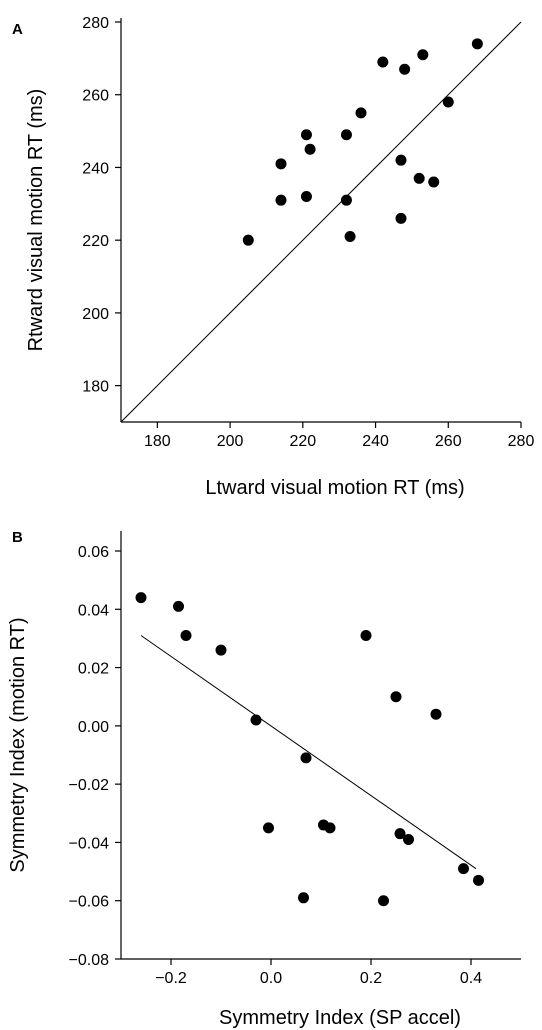 The width and height of the screenshot is (542, 1030). I want to click on x-tick-label: −0.2, so click(171, 978).